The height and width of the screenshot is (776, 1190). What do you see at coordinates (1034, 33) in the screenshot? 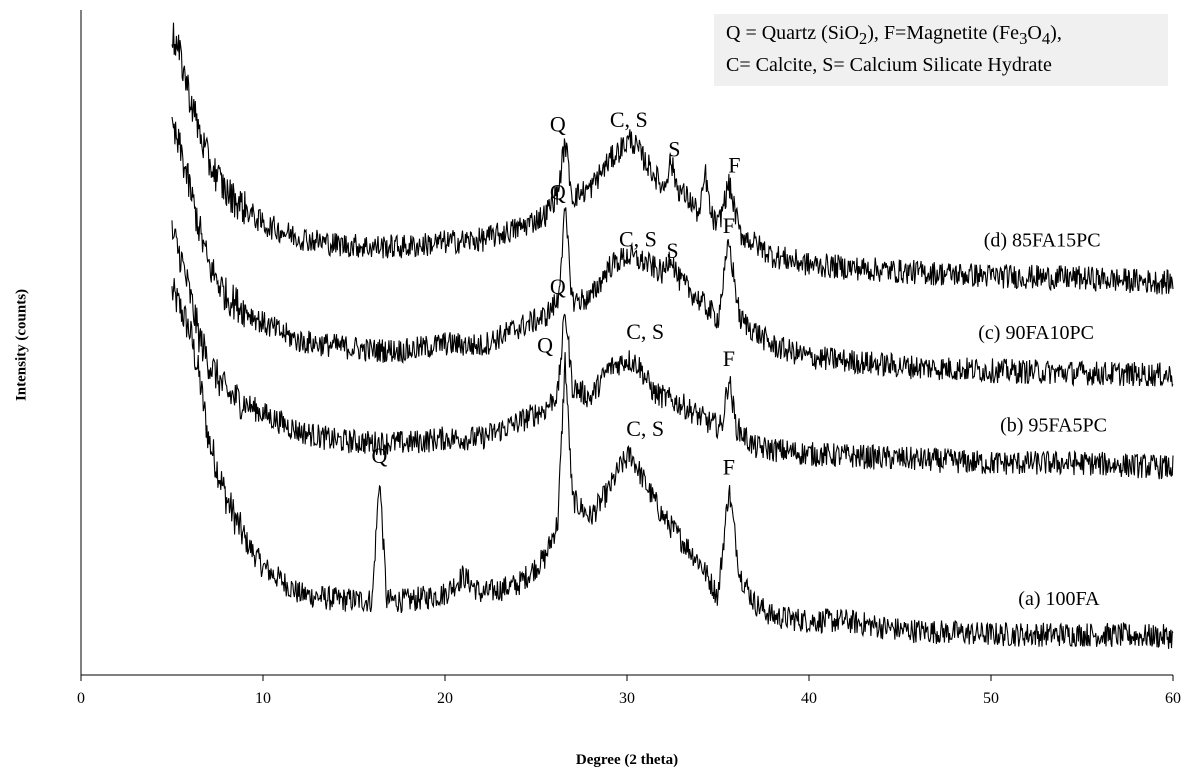
I see `legend-line-1-mid2: O` at bounding box center [1034, 33].